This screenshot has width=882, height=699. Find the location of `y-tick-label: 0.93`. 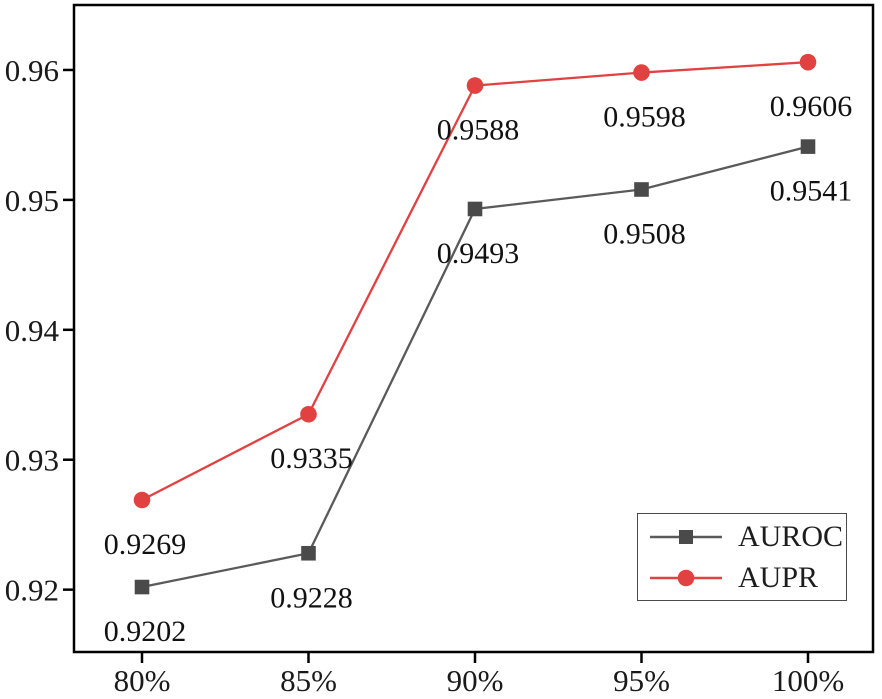

y-tick-label: 0.93 is located at coordinates (32, 460).